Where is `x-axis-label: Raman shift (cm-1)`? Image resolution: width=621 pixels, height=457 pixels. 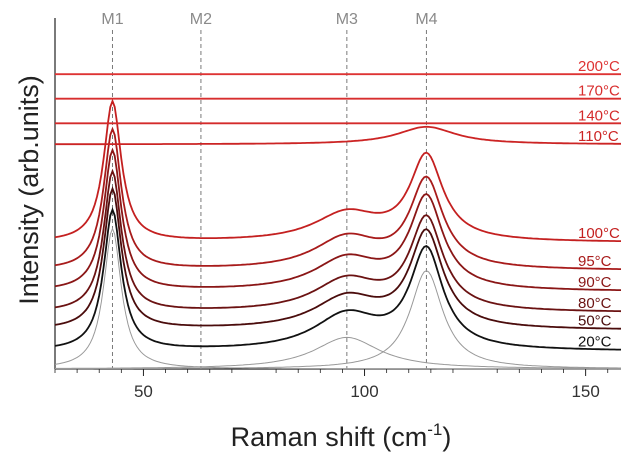 x-axis-label: Raman shift (cm-1) is located at coordinates (341, 436).